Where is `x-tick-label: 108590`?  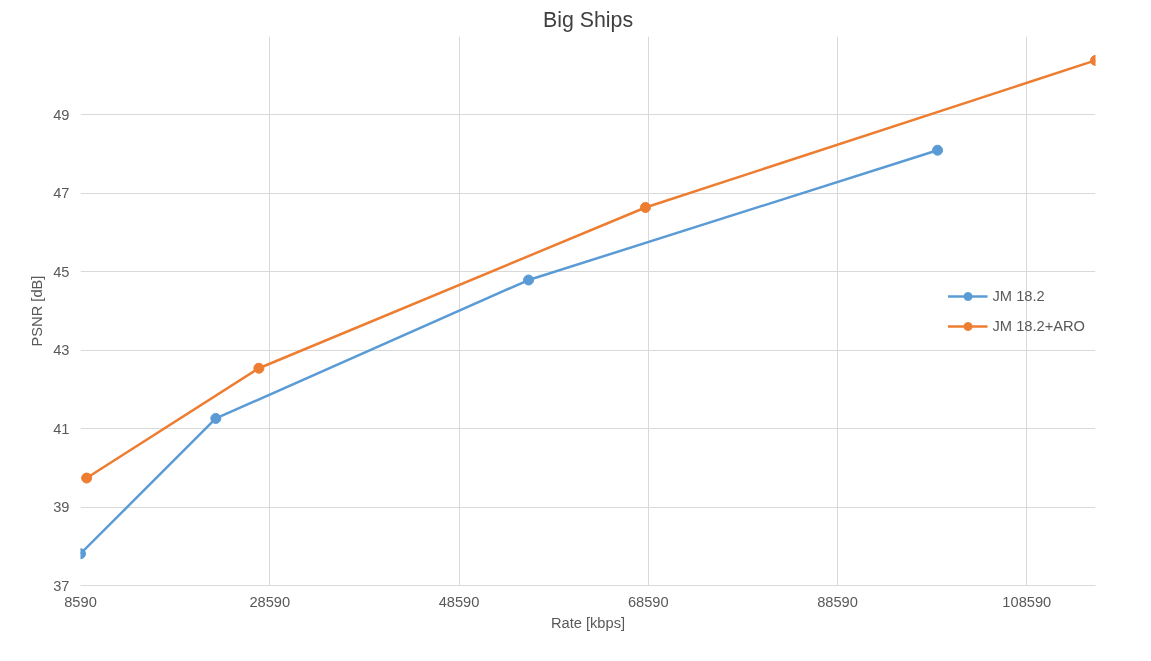
x-tick-label: 108590 is located at coordinates (1027, 601).